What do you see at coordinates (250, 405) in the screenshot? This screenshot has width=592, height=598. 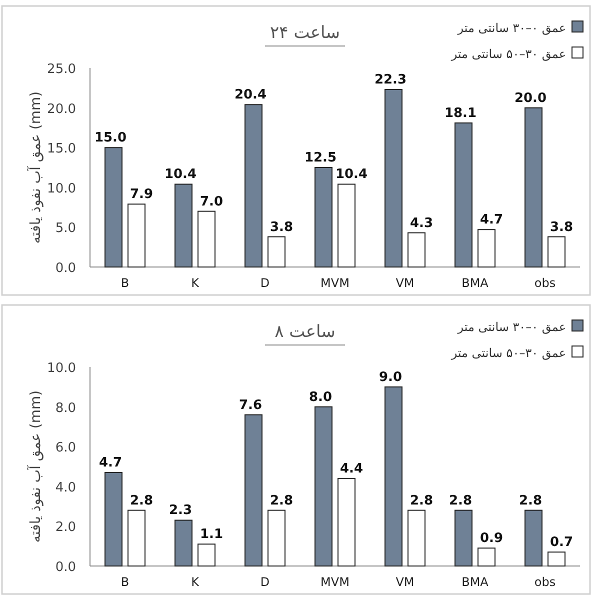 I see `data-label: 7.6` at bounding box center [250, 405].